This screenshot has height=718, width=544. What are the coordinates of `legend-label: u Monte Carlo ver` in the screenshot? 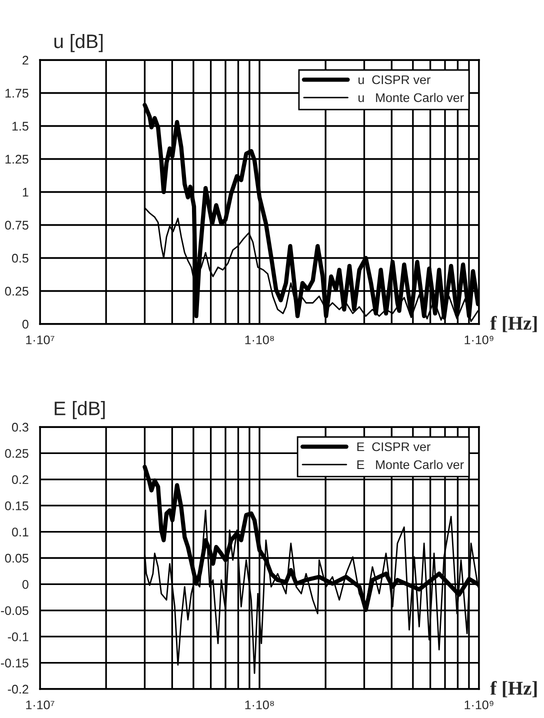 It's located at (411, 97).